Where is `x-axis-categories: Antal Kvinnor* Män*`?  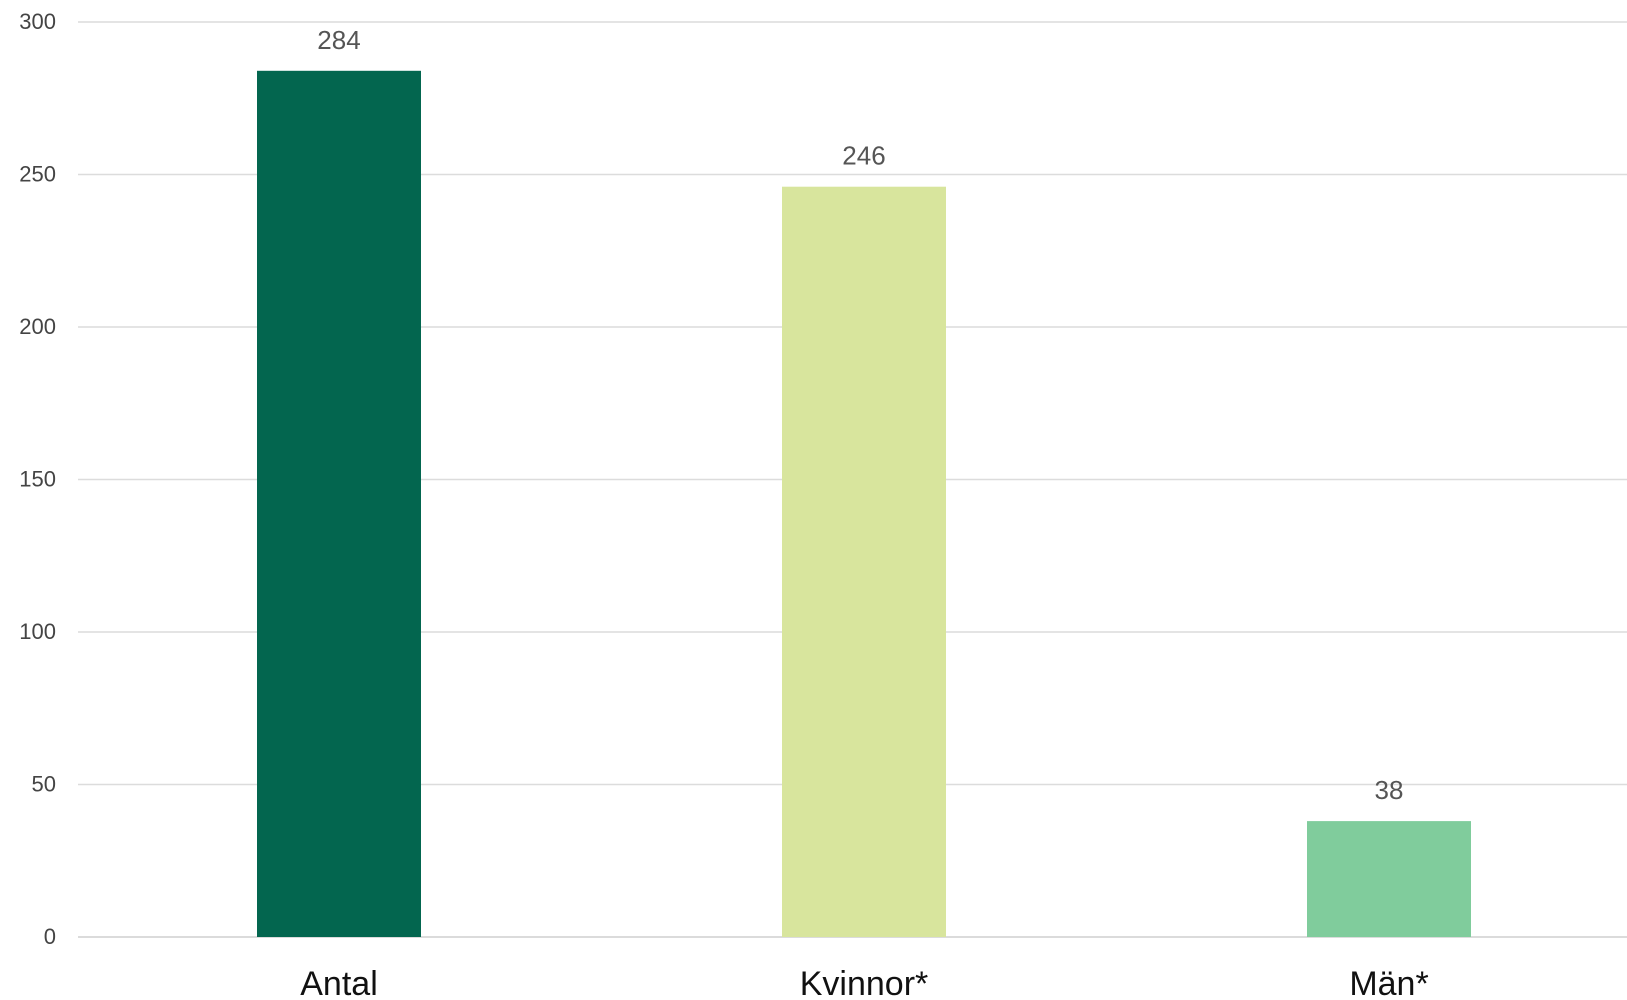 x-axis-categories: Antal Kvinnor* Män* is located at coordinates (864, 982).